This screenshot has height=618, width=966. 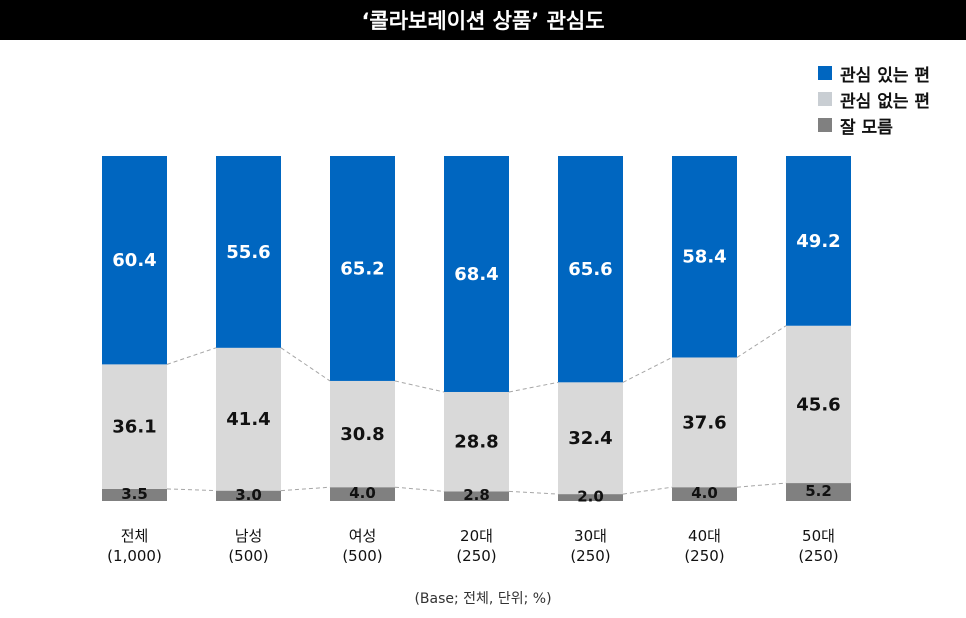 I want to click on data-label-not-interested-3: 28.8, so click(x=476, y=442).